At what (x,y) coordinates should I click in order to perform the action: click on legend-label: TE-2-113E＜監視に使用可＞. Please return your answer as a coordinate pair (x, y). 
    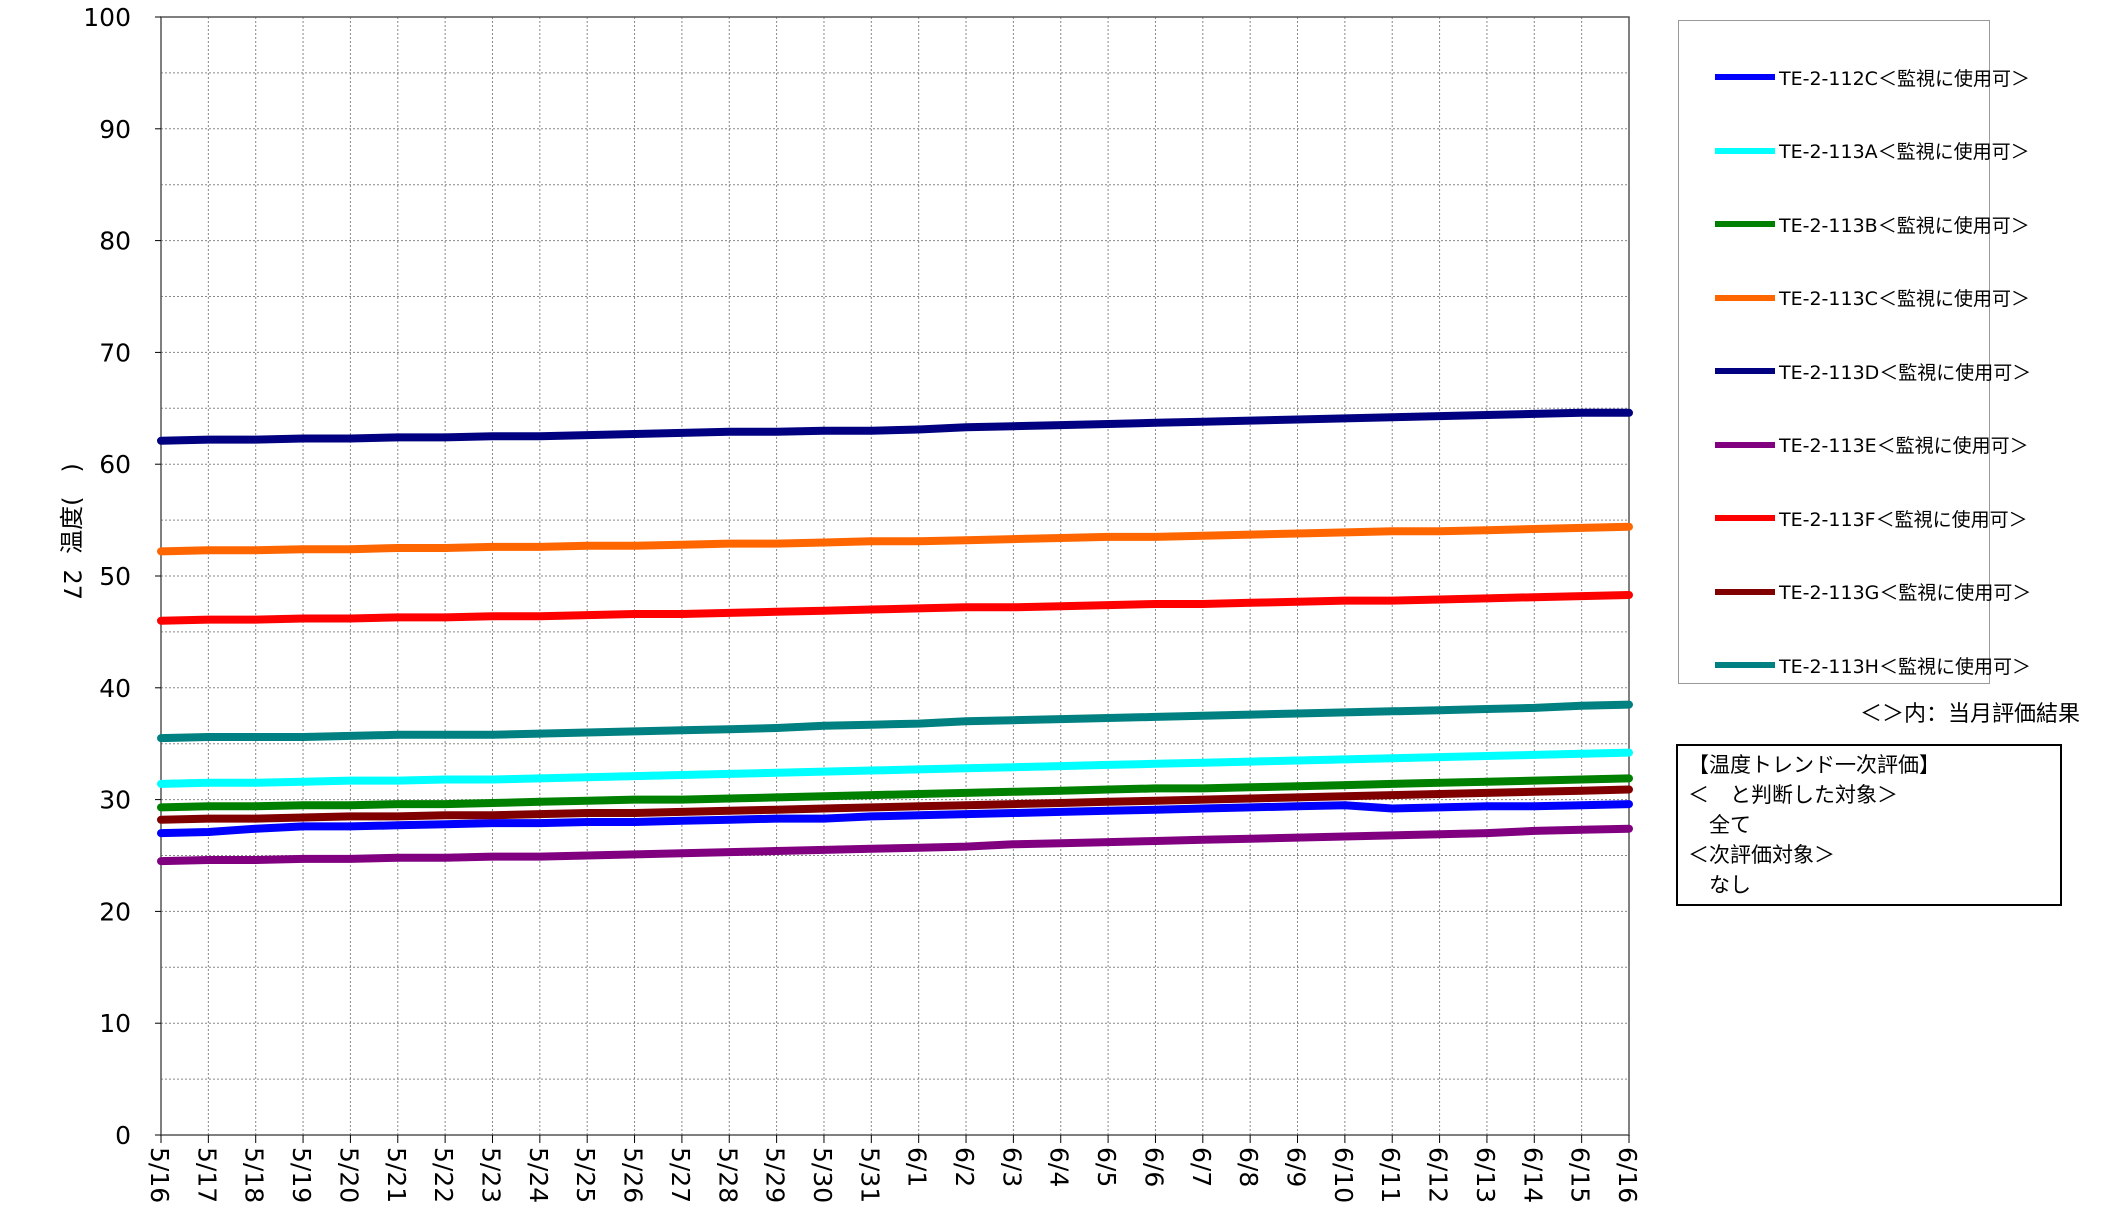
    Looking at the image, I should click on (1904, 446).